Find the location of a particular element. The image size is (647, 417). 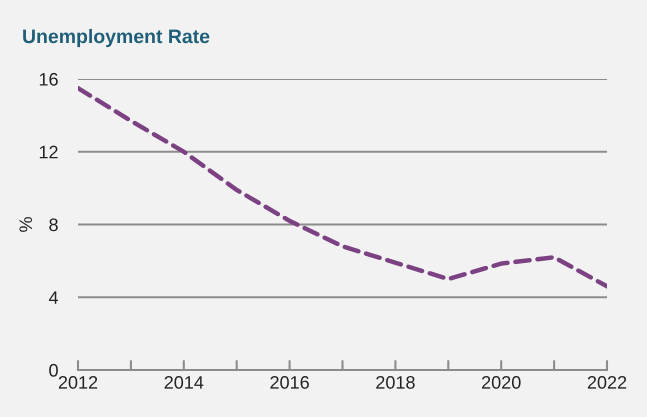

x-tick-label: 2022 is located at coordinates (607, 382).